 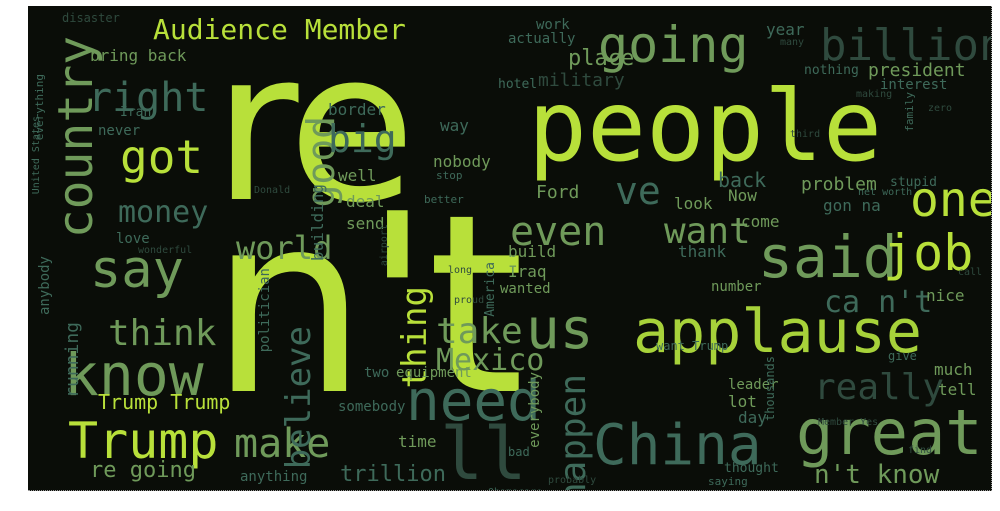 What do you see at coordinates (573, 432) in the screenshot?
I see `word-happen: happen` at bounding box center [573, 432].